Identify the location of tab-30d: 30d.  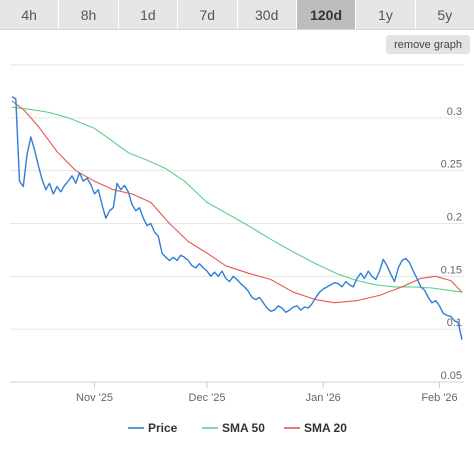
(267, 14).